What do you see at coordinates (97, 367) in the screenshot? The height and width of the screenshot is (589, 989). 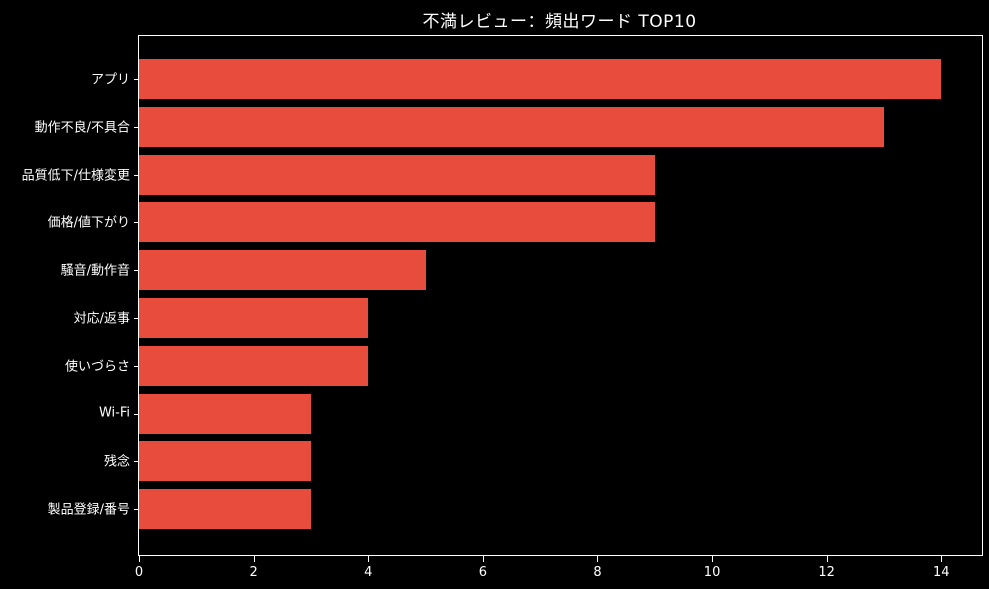 I see `y-axis-label-6: 使いづらさ` at bounding box center [97, 367].